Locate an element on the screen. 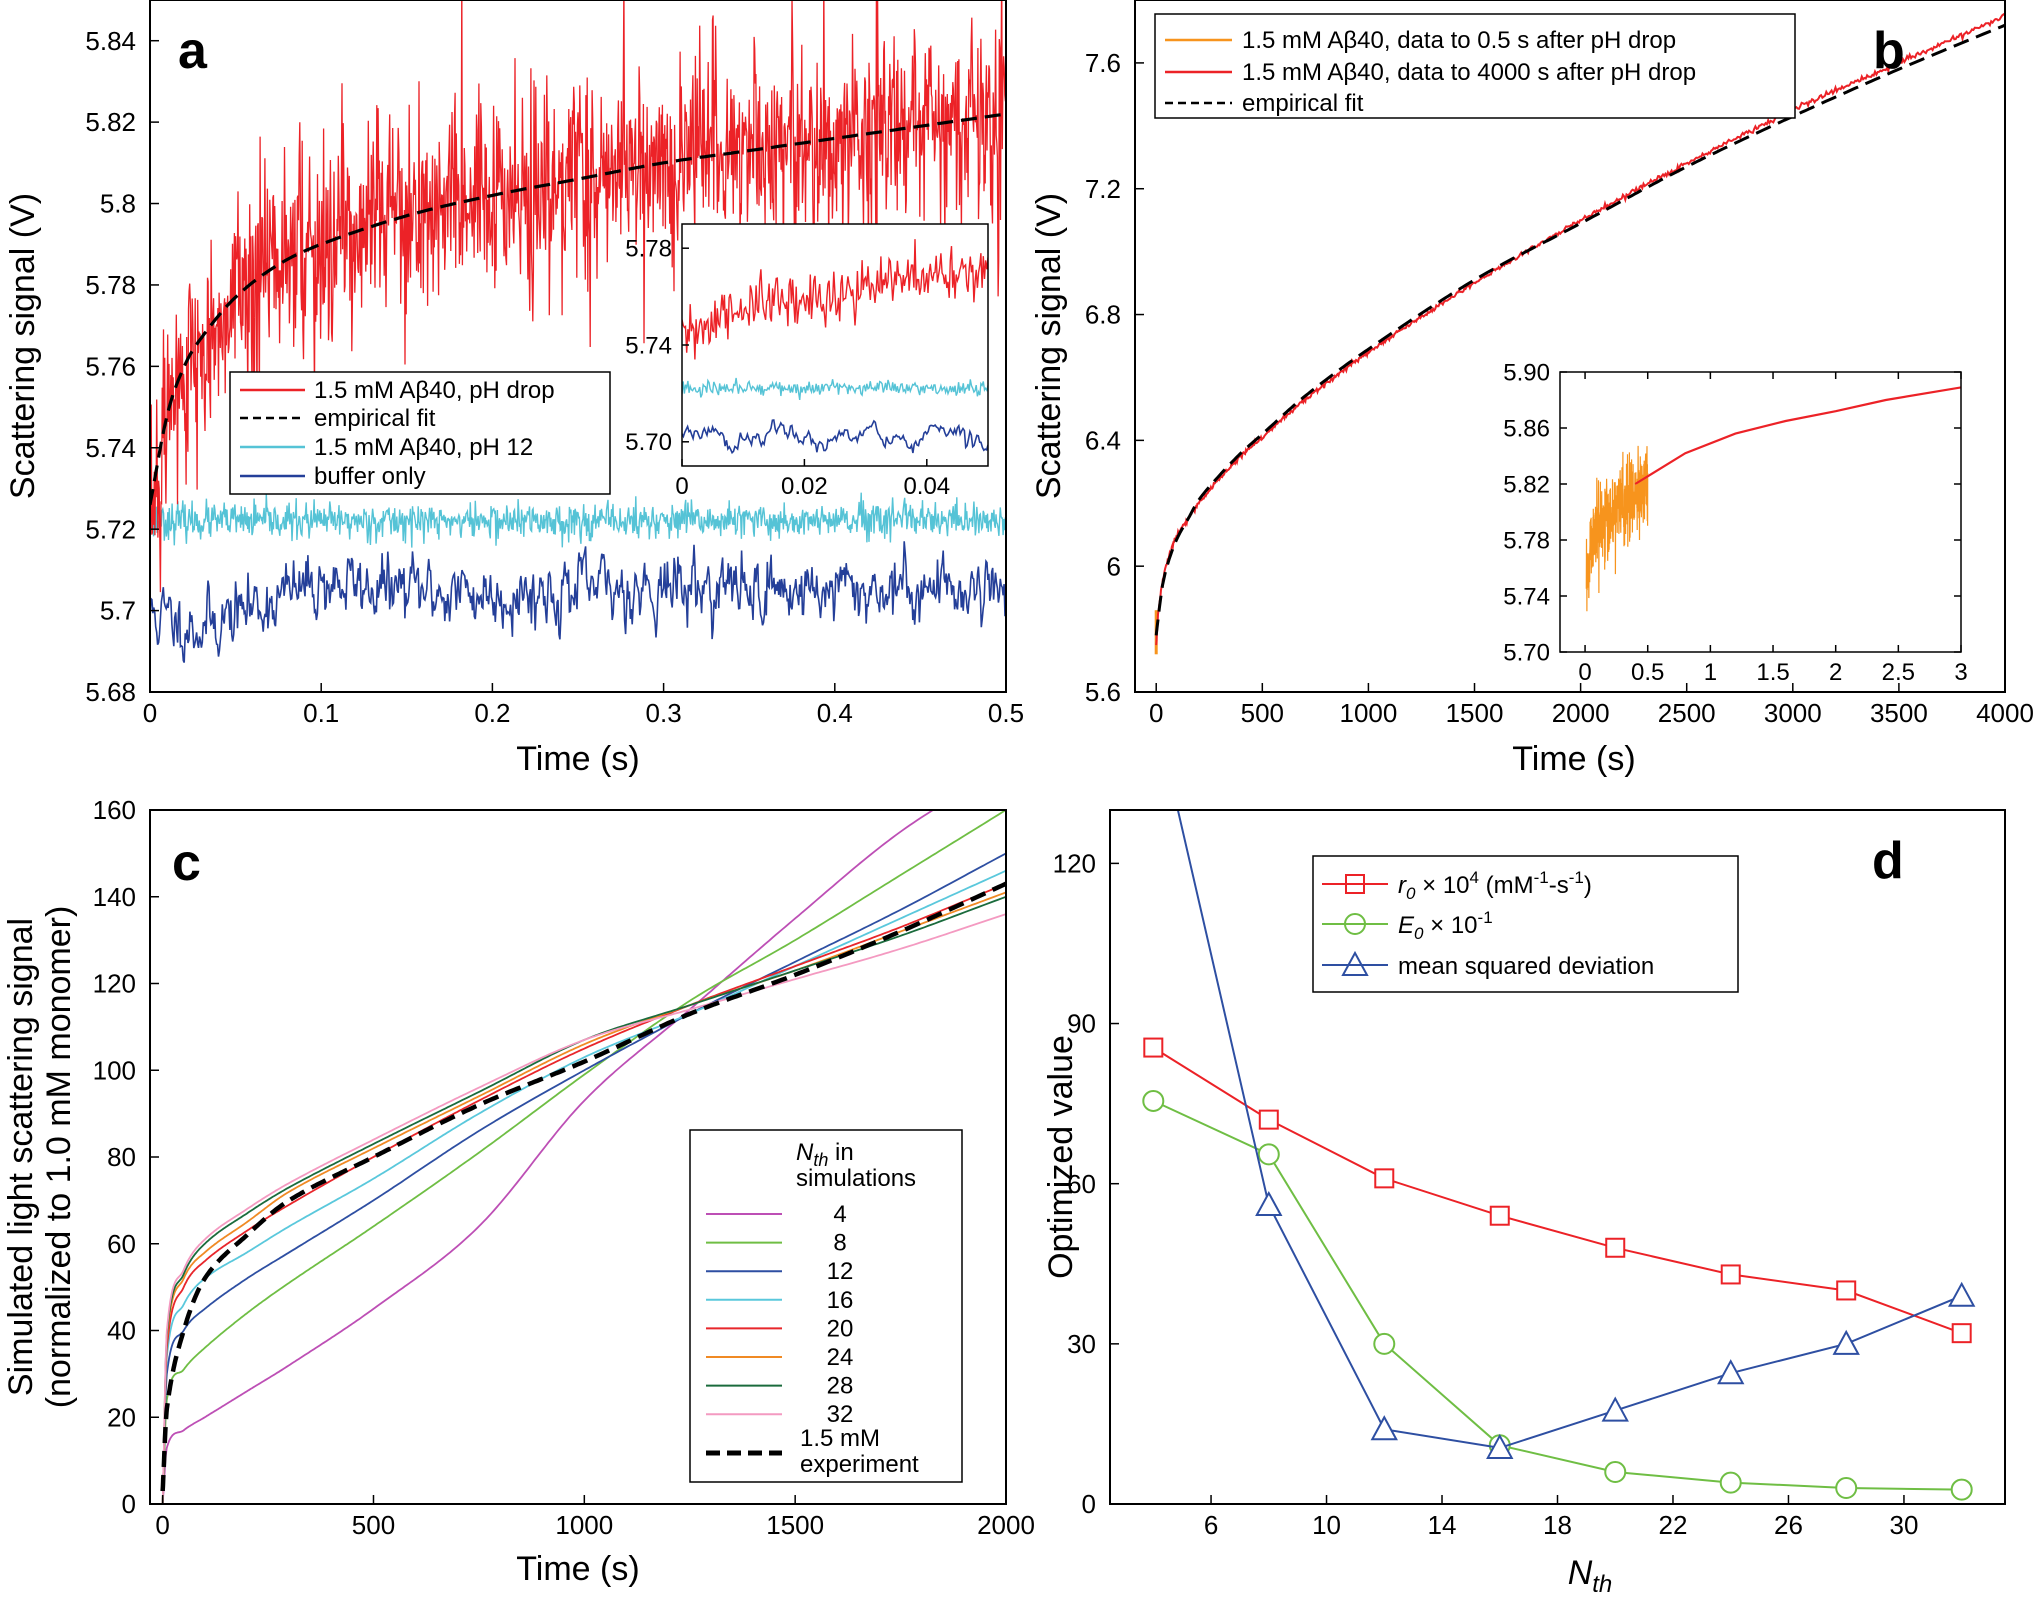 This screenshot has width=2044, height=1597. panel-c-xlabel: Time (s) is located at coordinates (577, 1569).